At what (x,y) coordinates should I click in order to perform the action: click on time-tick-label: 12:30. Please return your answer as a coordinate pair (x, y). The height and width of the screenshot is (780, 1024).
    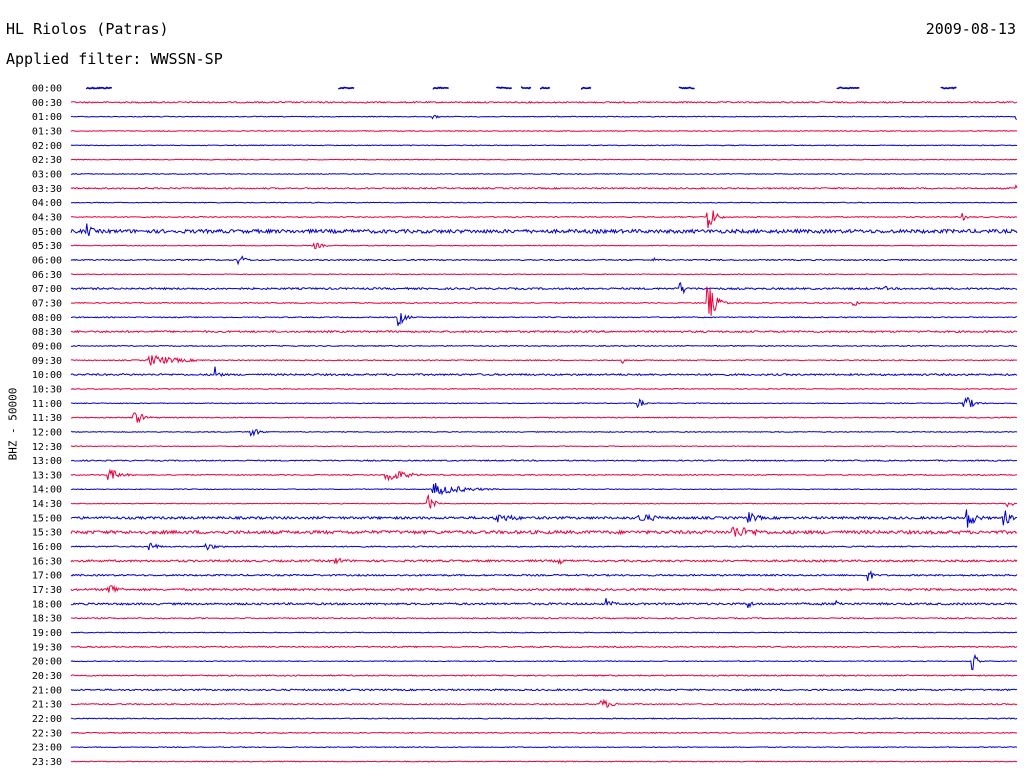
    Looking at the image, I should click on (47, 447).